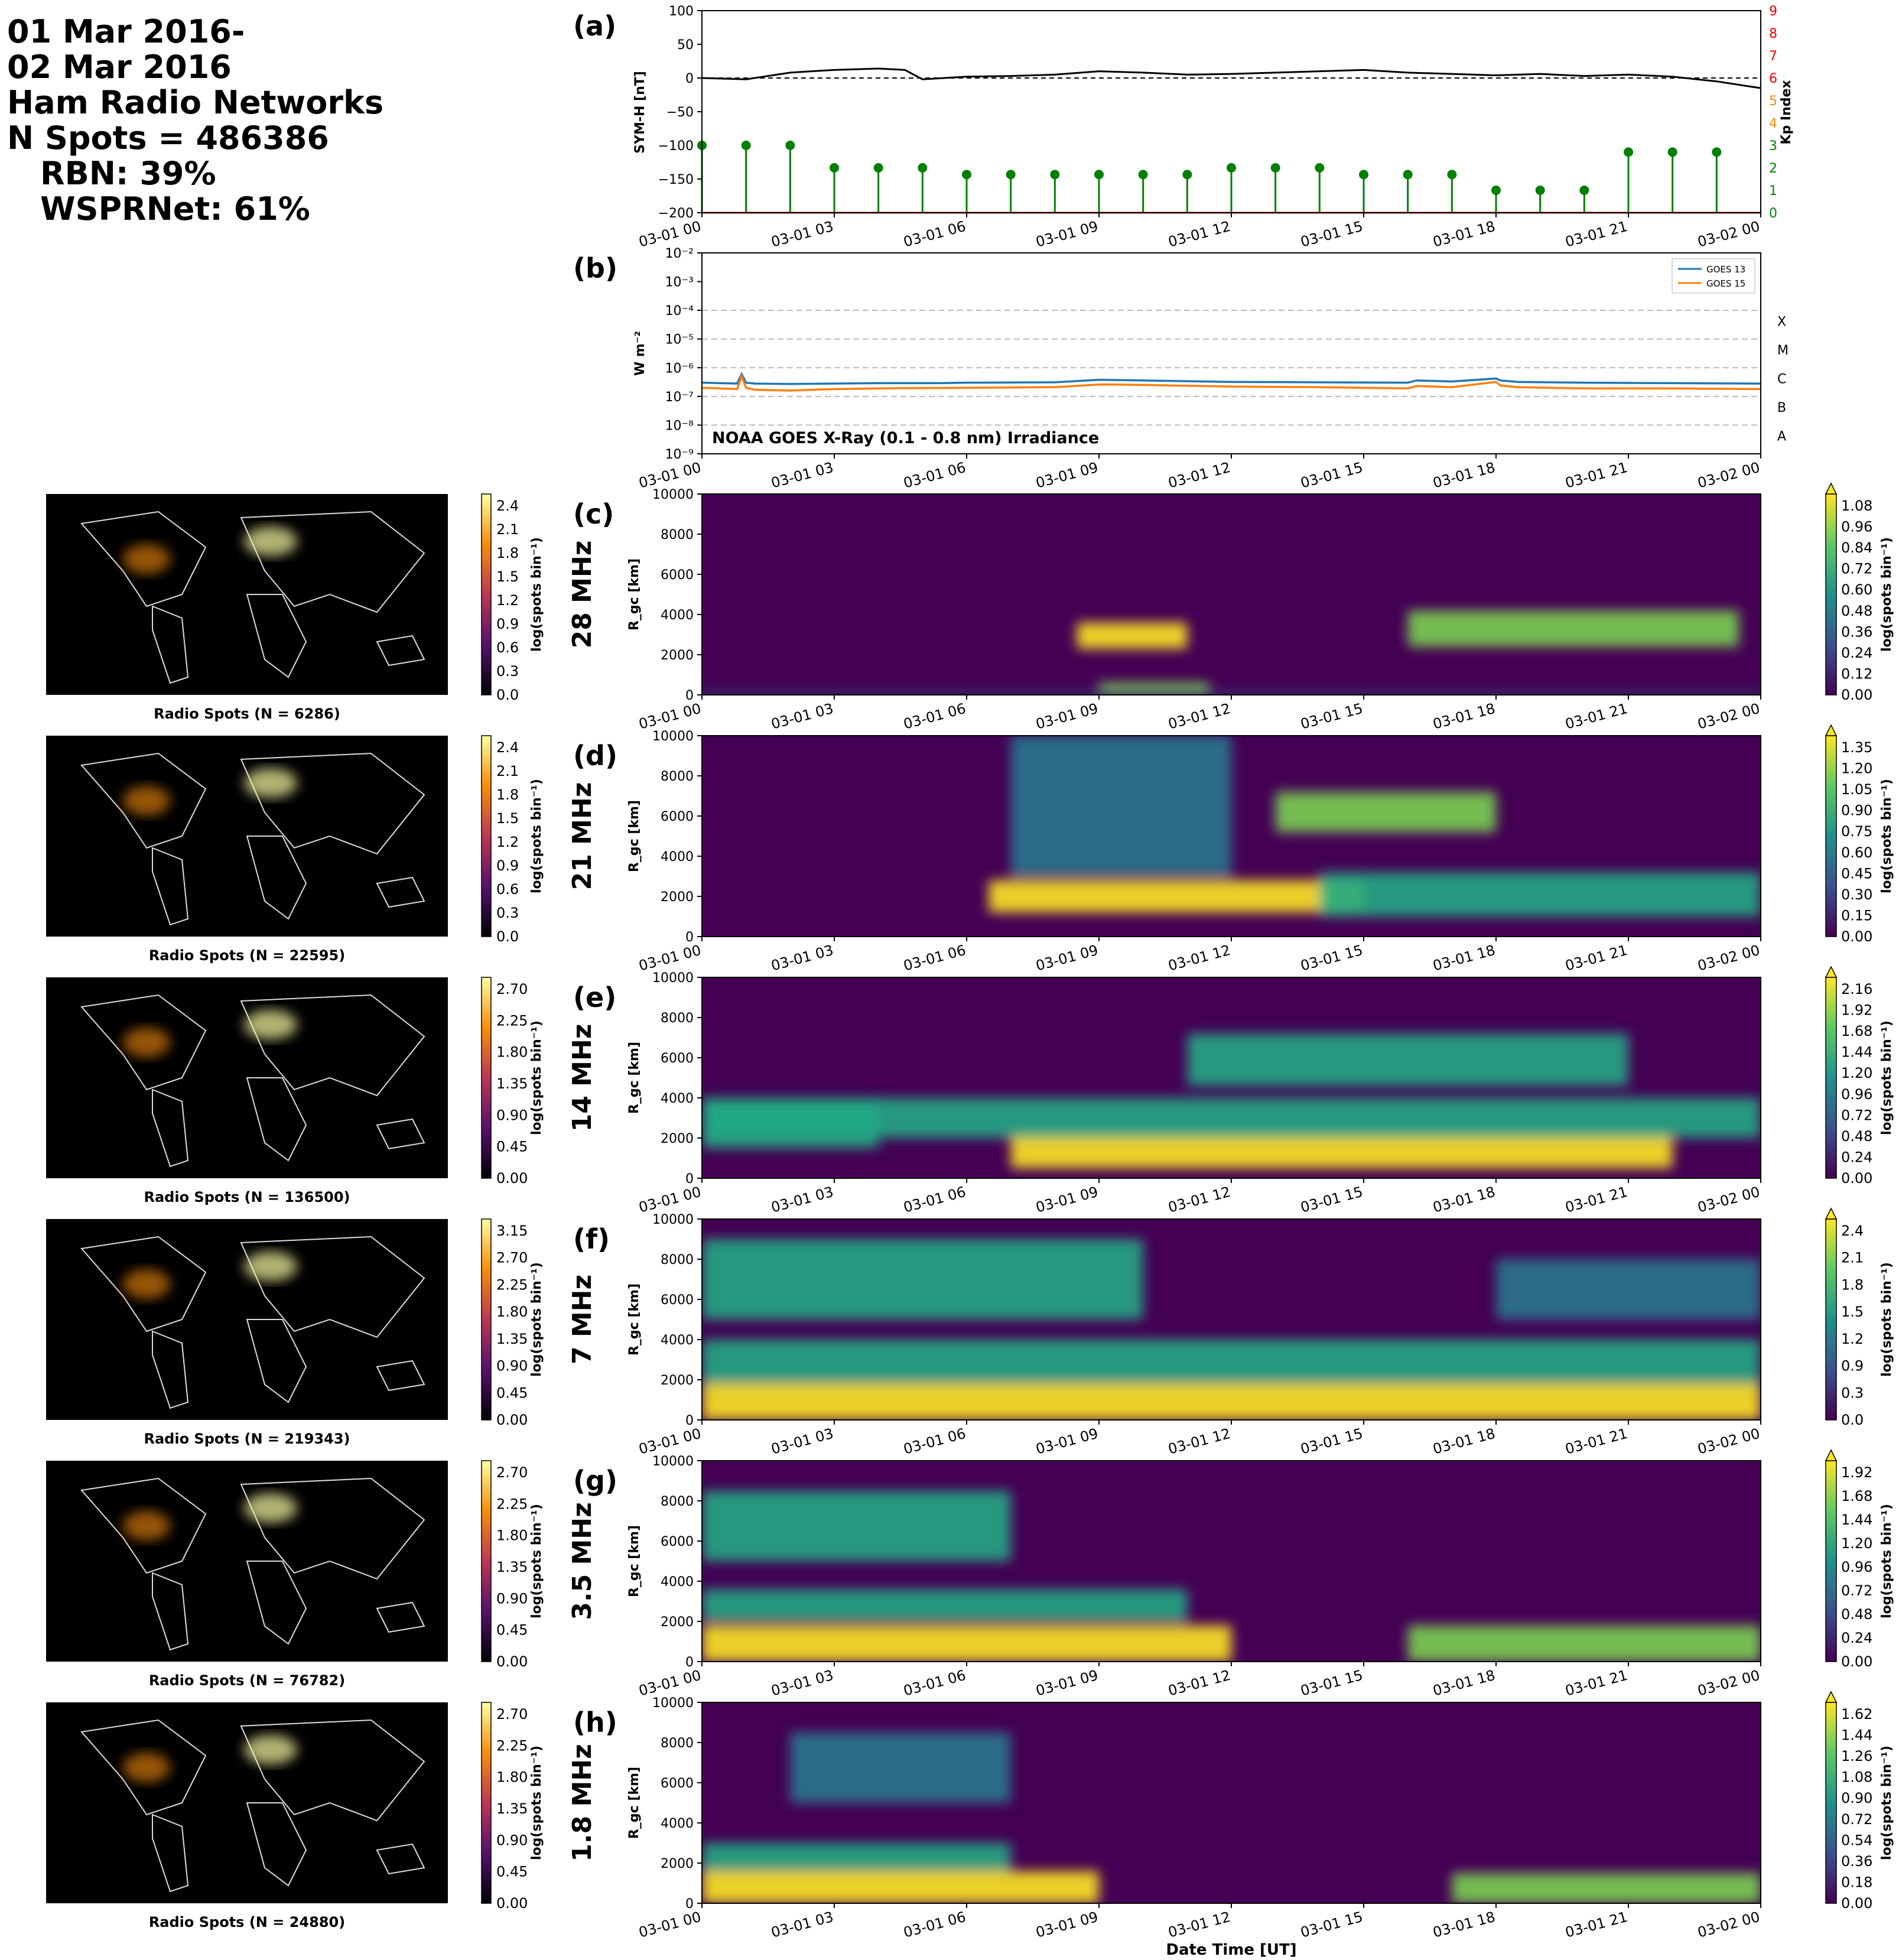 Image resolution: width=1899 pixels, height=1960 pixels. Describe the element at coordinates (1856, 569) in the screenshot. I see `colorbar-tick-label: 0.72` at that location.